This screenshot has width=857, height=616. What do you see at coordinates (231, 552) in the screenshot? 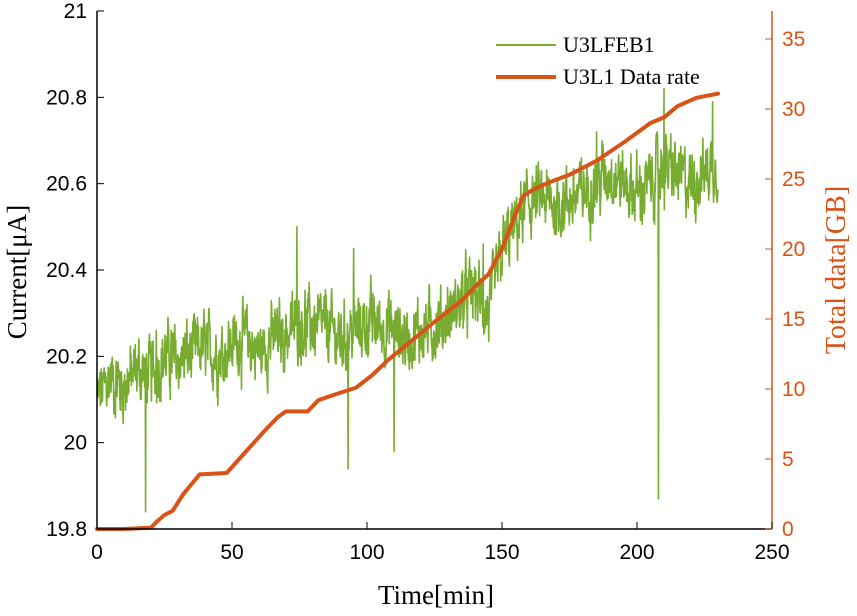
I see `x-tick-label: 50` at bounding box center [231, 552].